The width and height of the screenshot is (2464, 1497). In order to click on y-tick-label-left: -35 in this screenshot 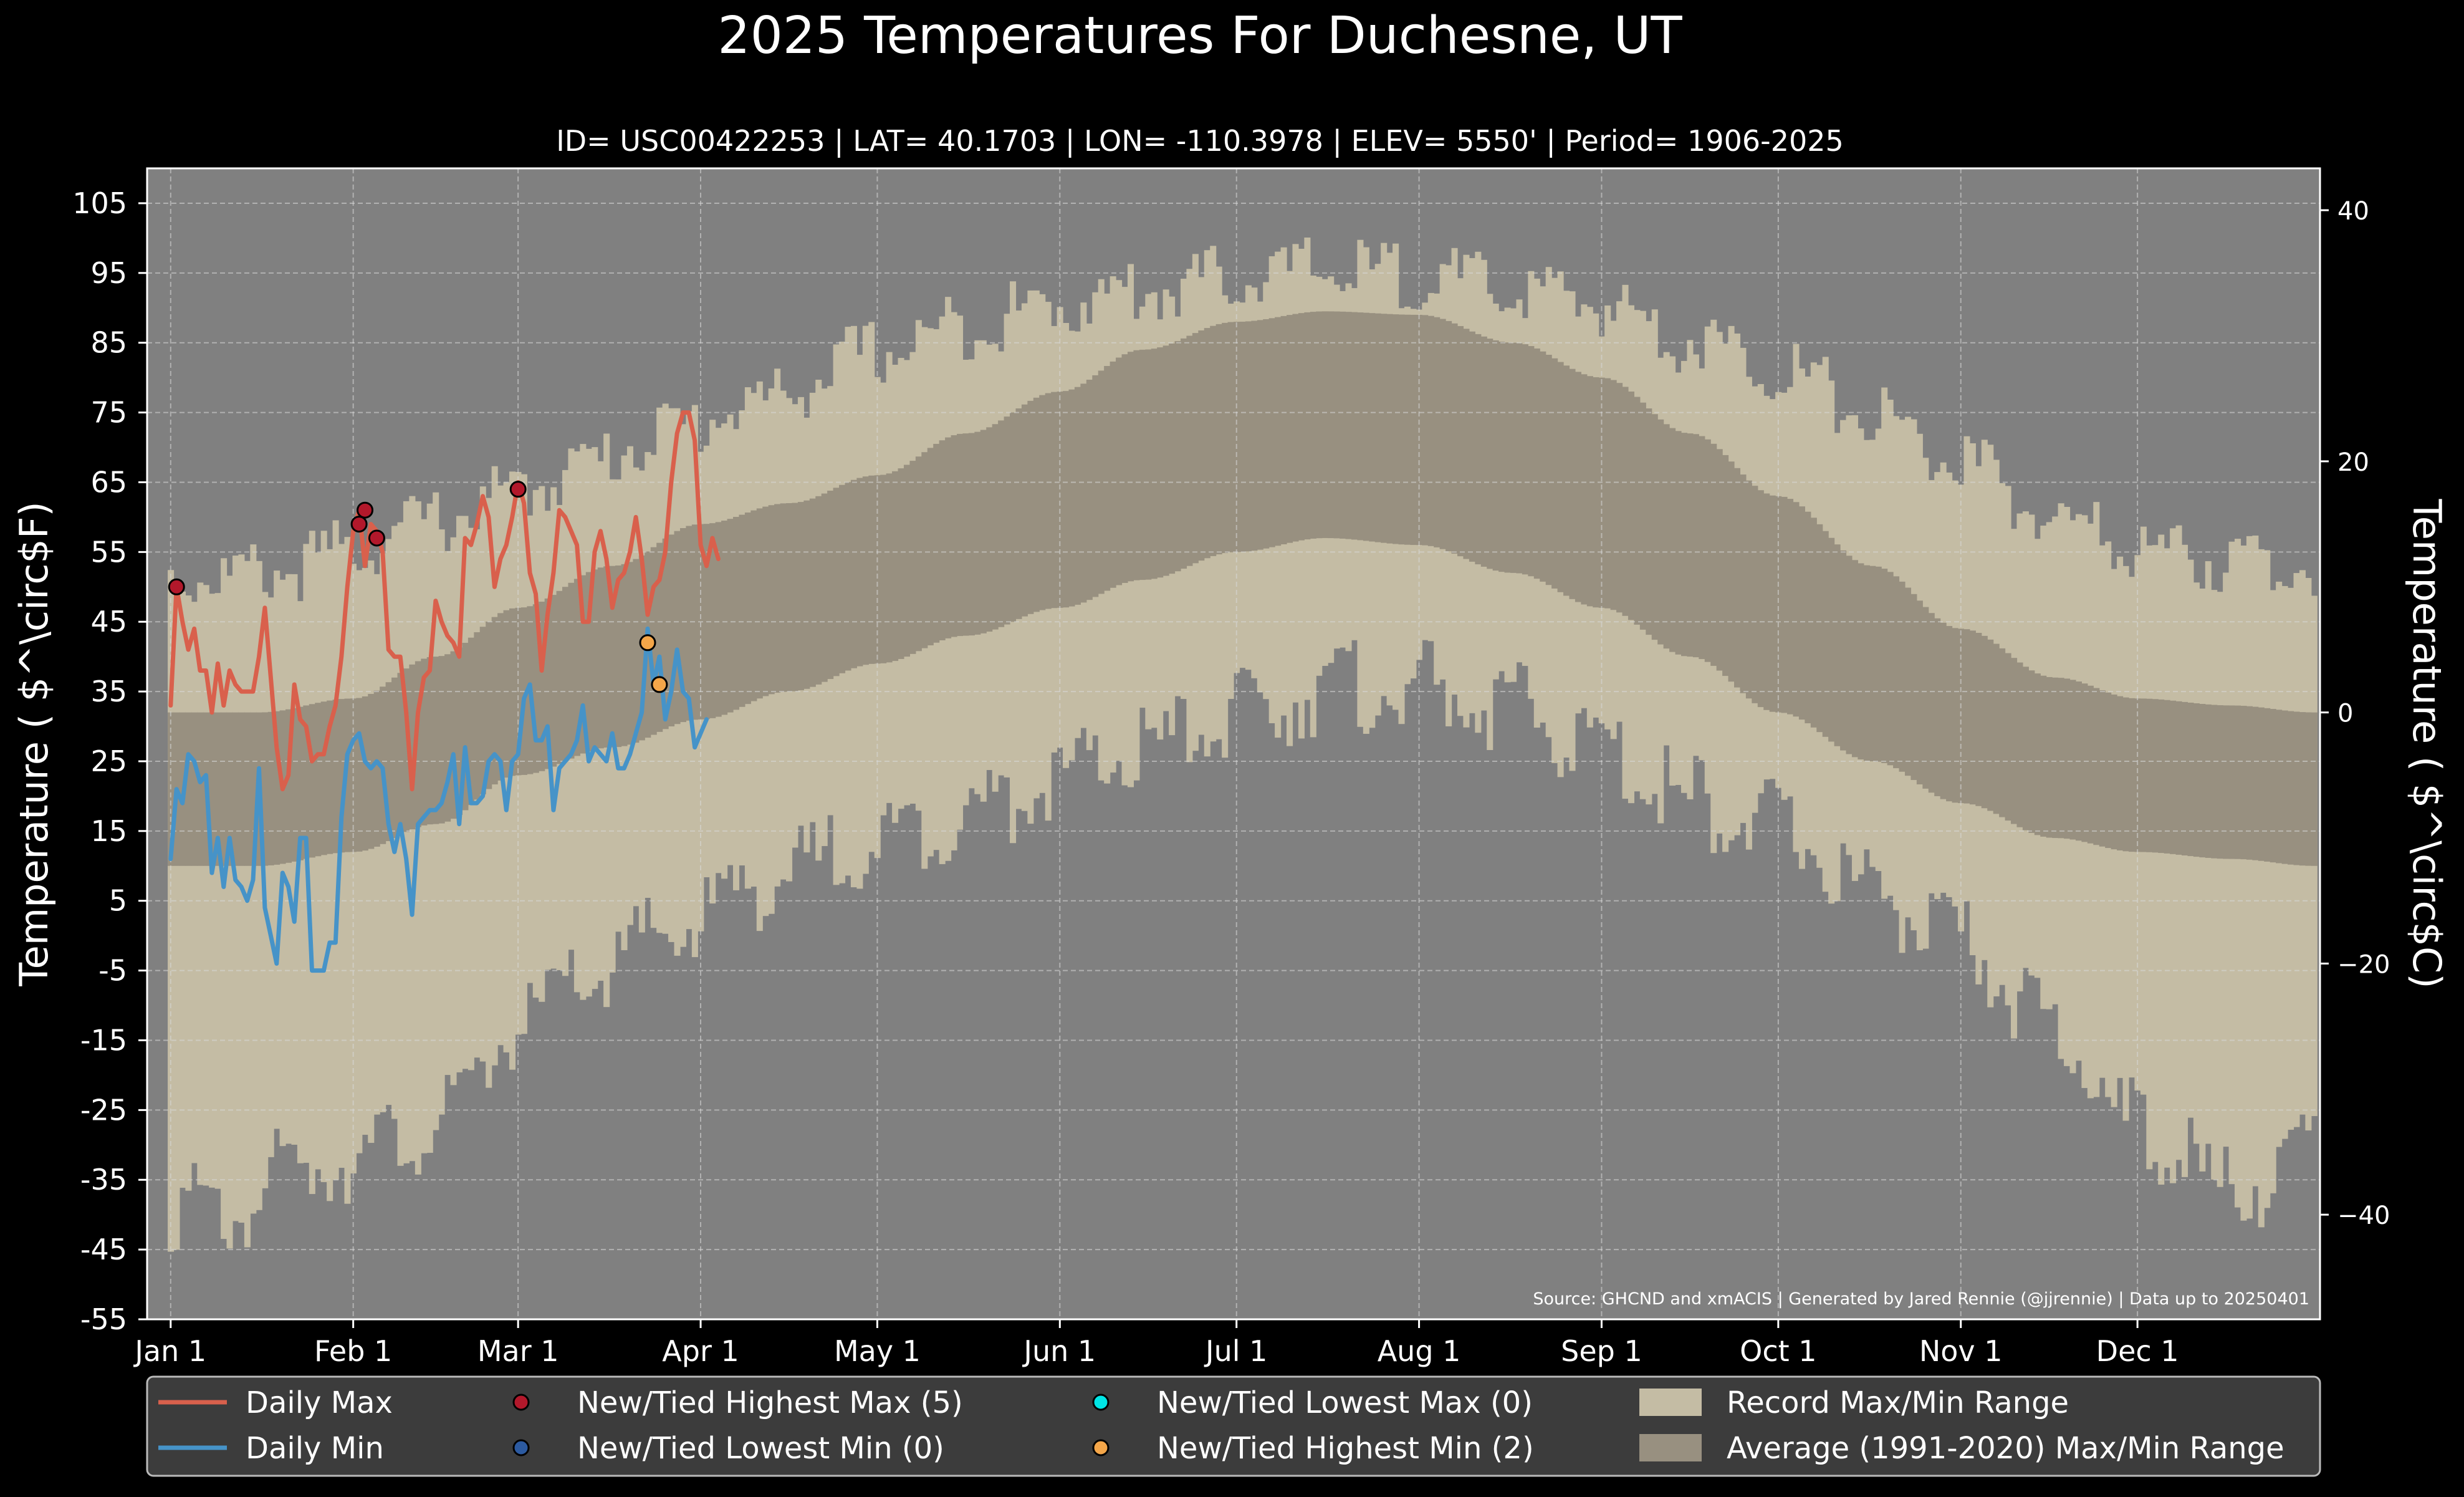, I will do `click(103, 1179)`.